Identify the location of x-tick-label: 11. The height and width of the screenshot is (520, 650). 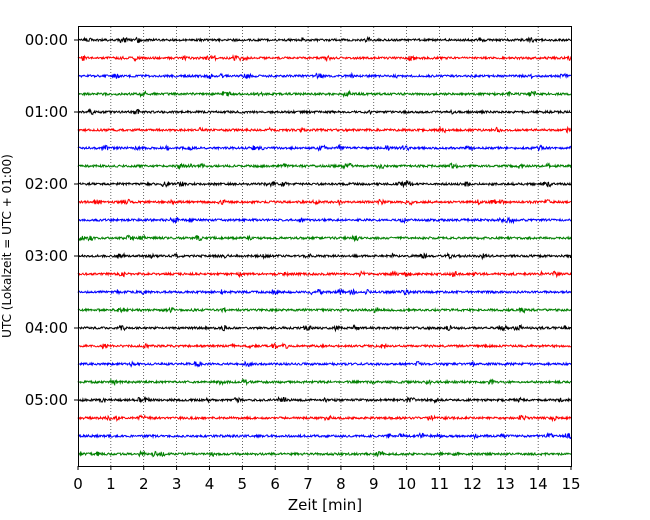
(439, 484).